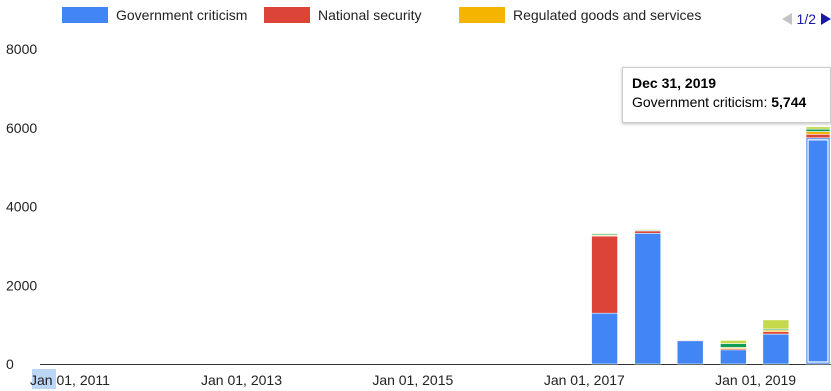 The image size is (831, 391). Describe the element at coordinates (241, 380) in the screenshot. I see `x-tick-label-1: Jan 01, 2013` at that location.